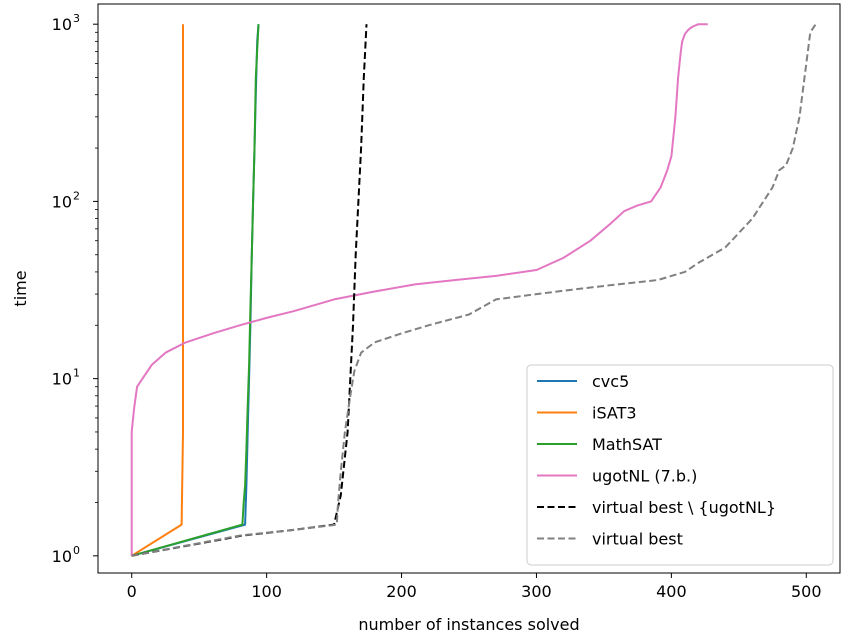 This screenshot has height=636, width=854. I want to click on y-tick-exponent-2: 2, so click(76, 195).